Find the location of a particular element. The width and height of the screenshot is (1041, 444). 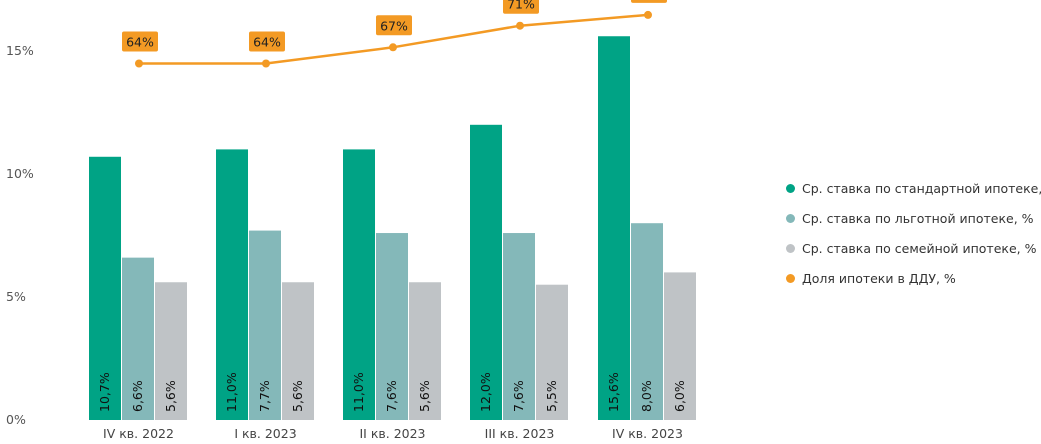

legend-label-family: Ср. ставка по семейной ипотеке, % is located at coordinates (919, 248).